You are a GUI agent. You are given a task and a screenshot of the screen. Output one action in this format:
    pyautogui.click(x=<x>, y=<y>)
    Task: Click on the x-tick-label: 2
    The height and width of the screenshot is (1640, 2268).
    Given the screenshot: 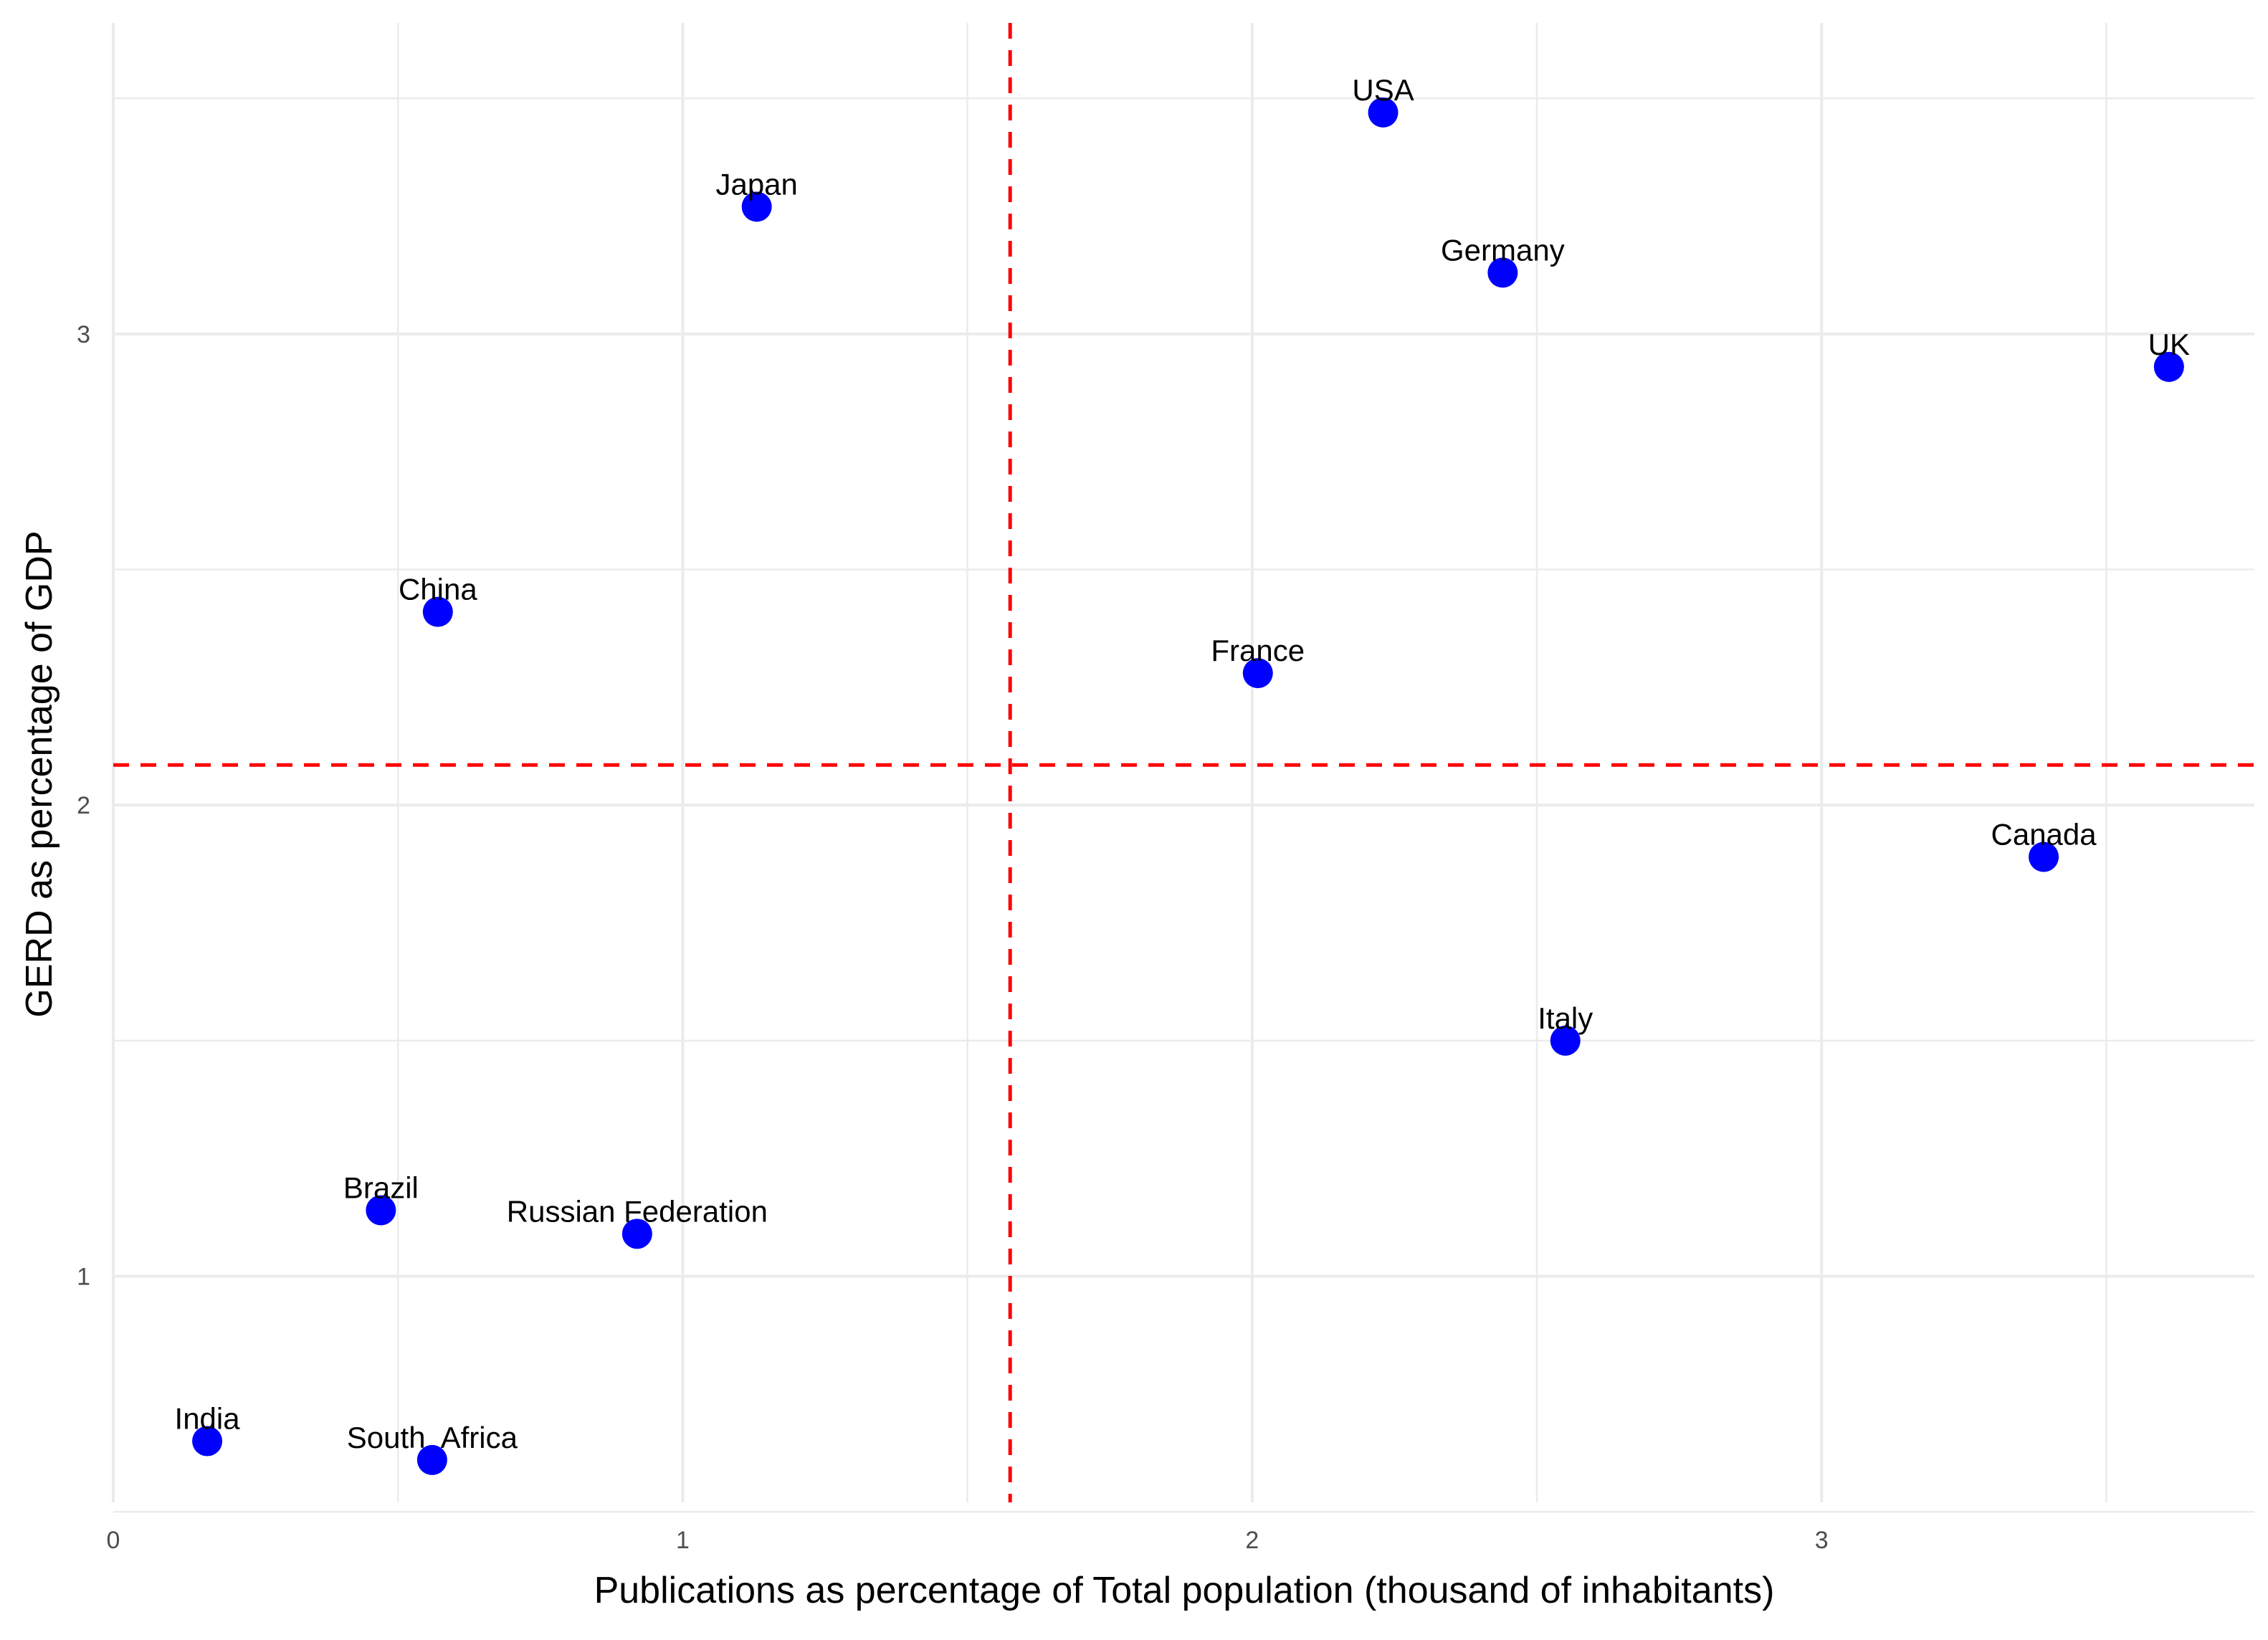 What is the action you would take?
    pyautogui.click(x=1252, y=1540)
    